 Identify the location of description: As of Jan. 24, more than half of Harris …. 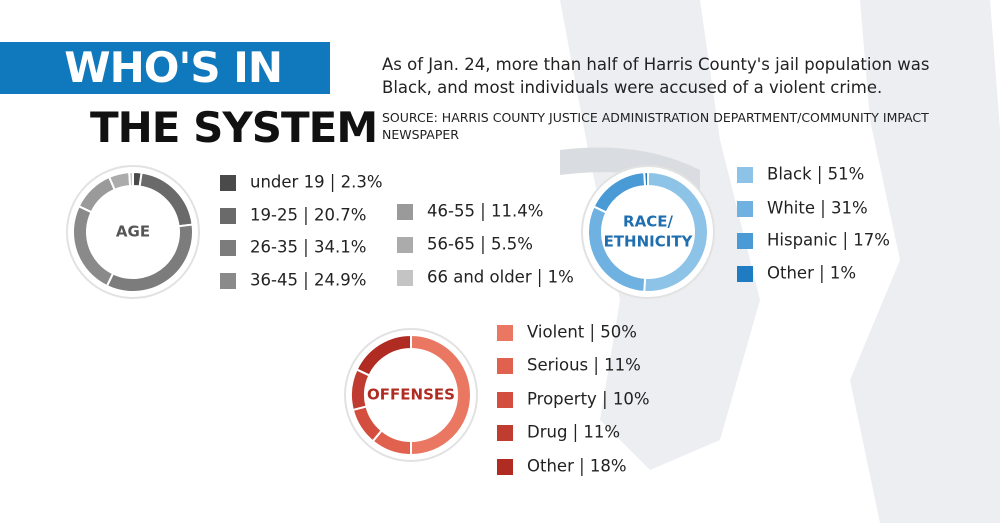
(656, 76).